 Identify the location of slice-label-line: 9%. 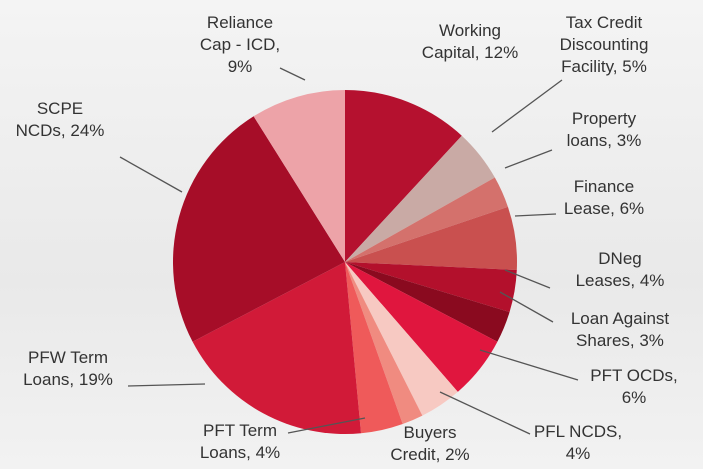
(240, 66).